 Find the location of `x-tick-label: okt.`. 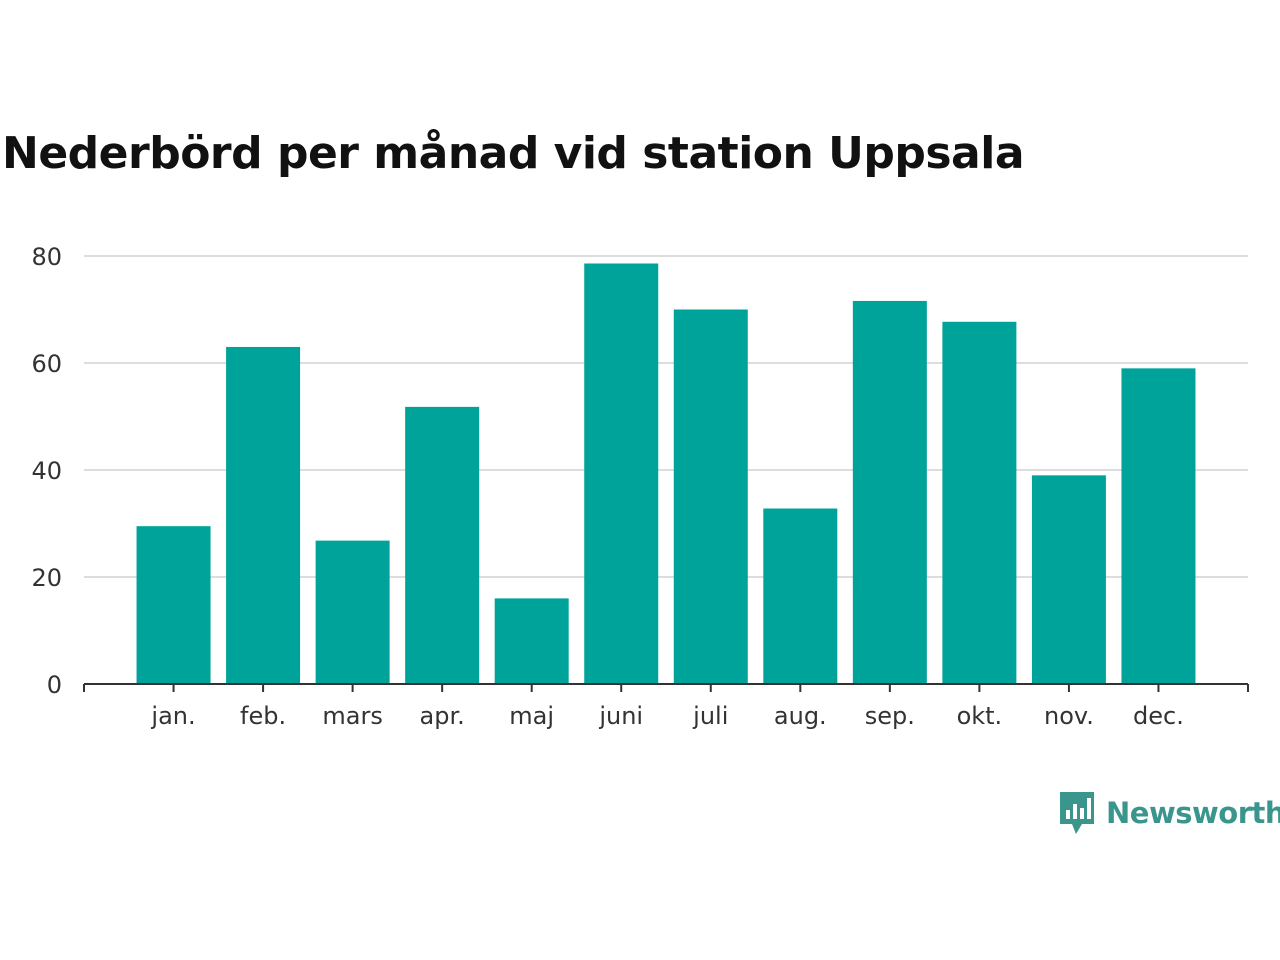

x-tick-label: okt. is located at coordinates (980, 716).